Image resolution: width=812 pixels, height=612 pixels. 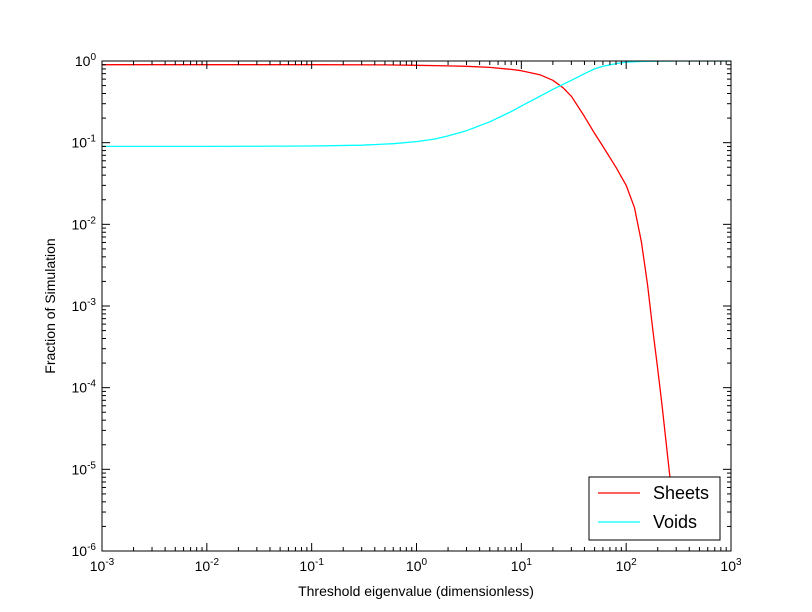 What do you see at coordinates (84, 387) in the screenshot?
I see `y-tick-label: 10⁻⁴` at bounding box center [84, 387].